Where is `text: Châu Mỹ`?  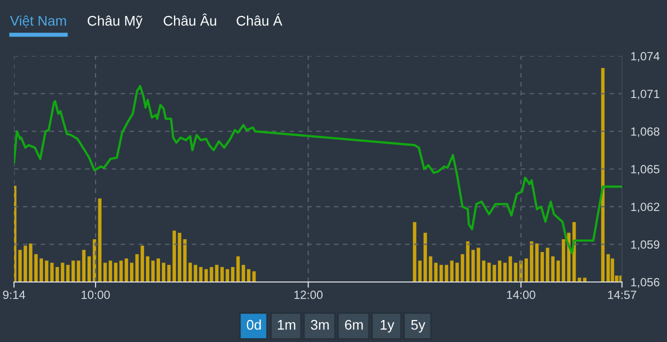
text: Châu Mỹ is located at coordinates (115, 22).